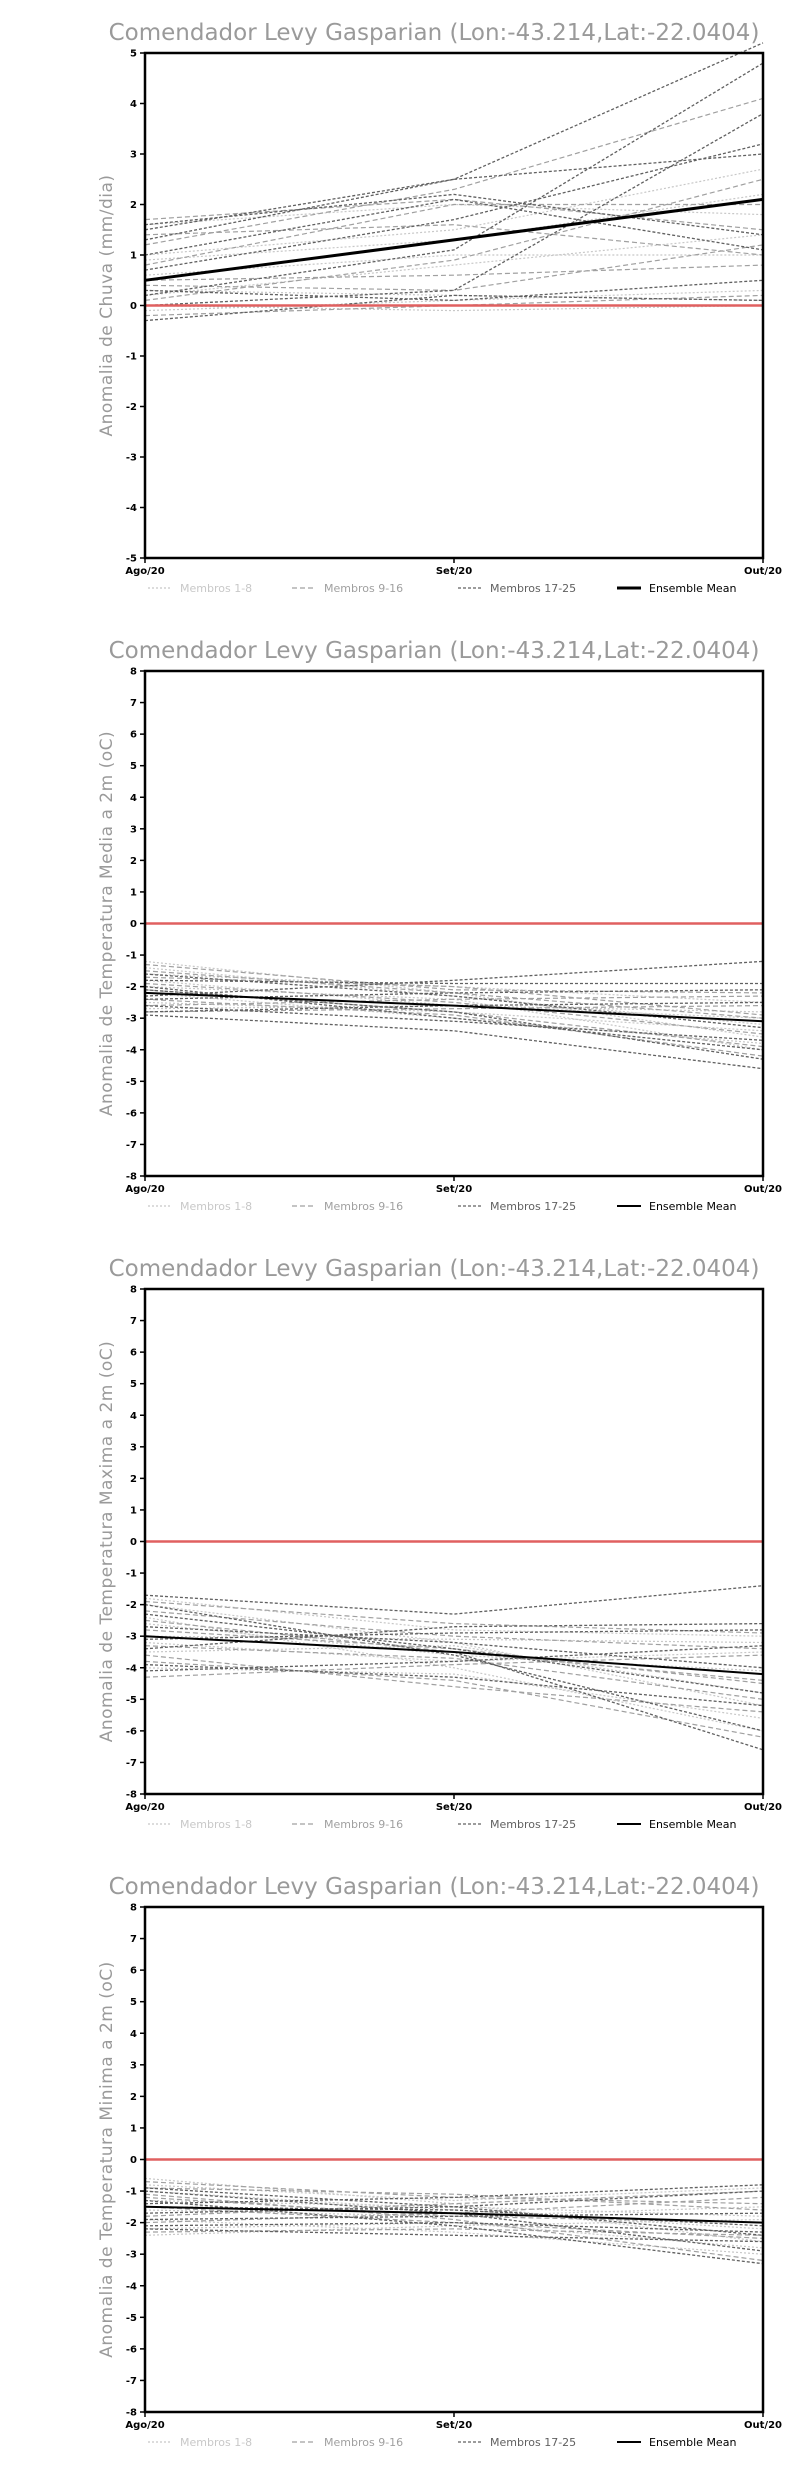 The width and height of the screenshot is (800, 2472). I want to click on legend-label-1: Membros 1-8, so click(216, 1206).